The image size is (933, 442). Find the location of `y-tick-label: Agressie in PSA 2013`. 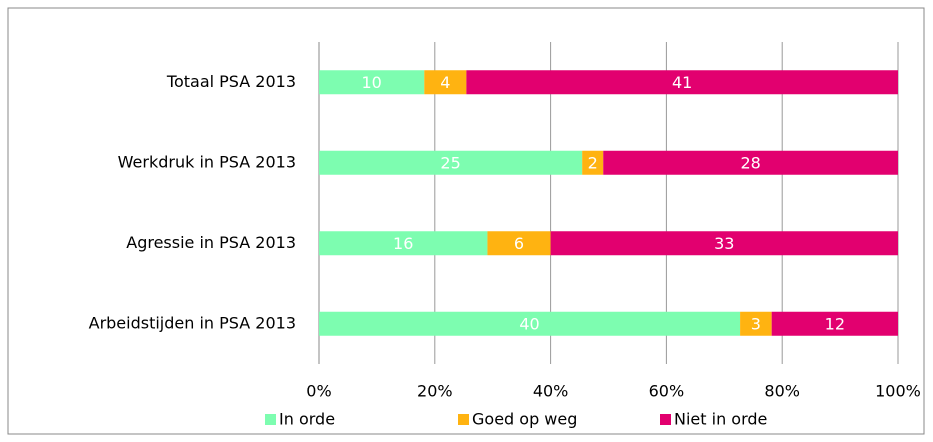

y-tick-label: Agressie in PSA 2013 is located at coordinates (211, 242).